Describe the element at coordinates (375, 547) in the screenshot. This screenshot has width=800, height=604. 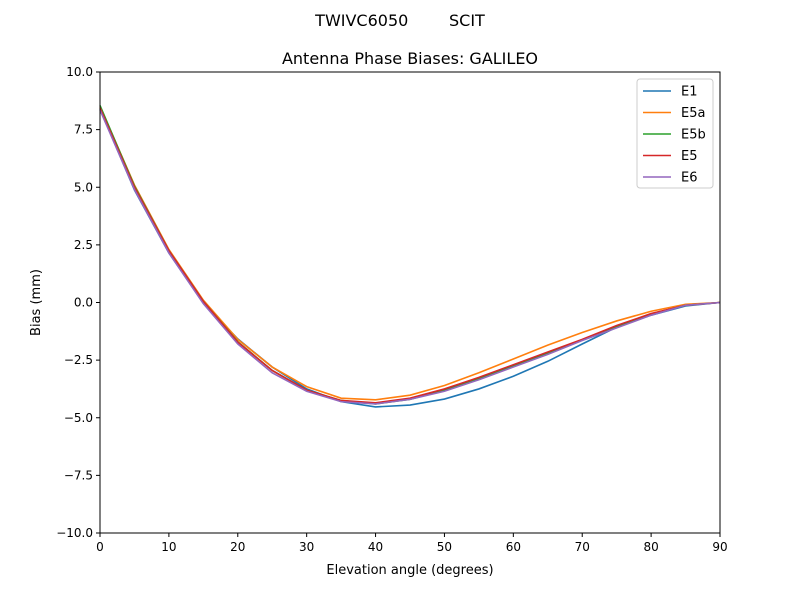
I see `x-tick-label: 40` at that location.